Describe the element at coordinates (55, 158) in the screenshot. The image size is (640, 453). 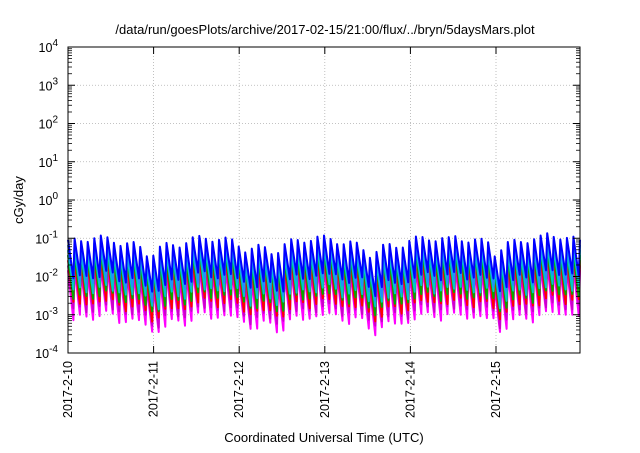
I see `y-tick-exponent: 1` at that location.